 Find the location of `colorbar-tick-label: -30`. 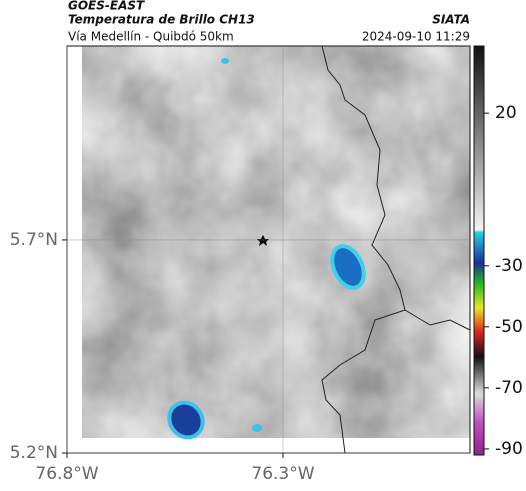

colorbar-tick-label: -30 is located at coordinates (509, 266).